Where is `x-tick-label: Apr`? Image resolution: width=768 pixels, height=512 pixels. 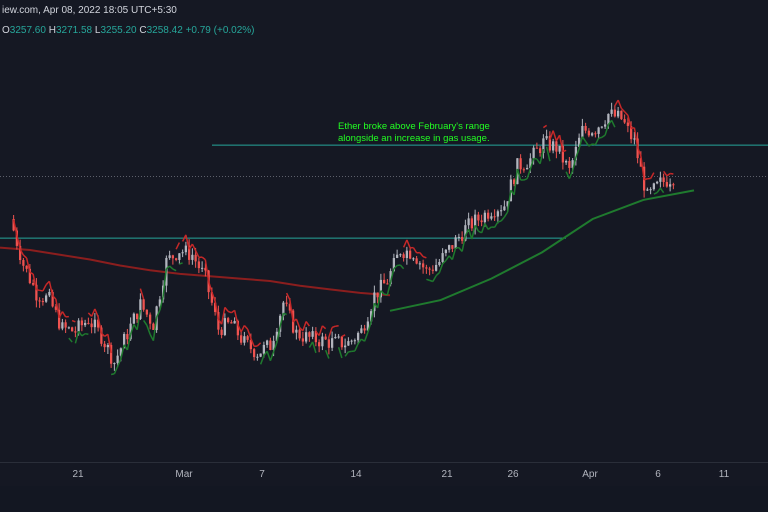 x-tick-label: Apr is located at coordinates (590, 474).